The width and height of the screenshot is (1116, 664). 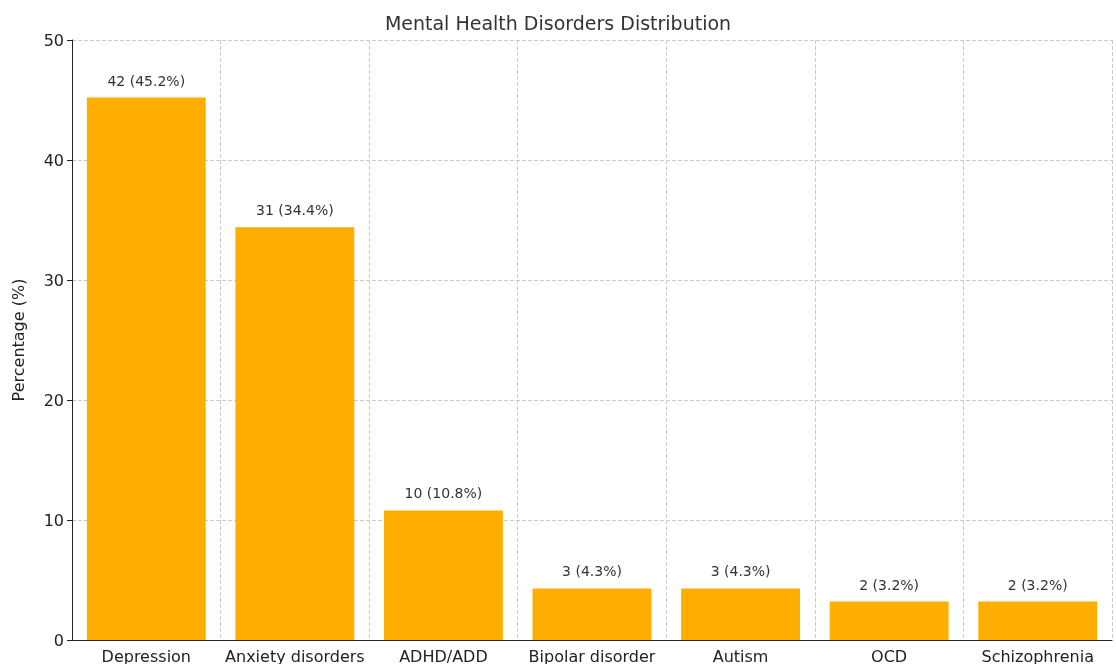 I want to click on y-tick-label: 20, so click(x=53, y=400).